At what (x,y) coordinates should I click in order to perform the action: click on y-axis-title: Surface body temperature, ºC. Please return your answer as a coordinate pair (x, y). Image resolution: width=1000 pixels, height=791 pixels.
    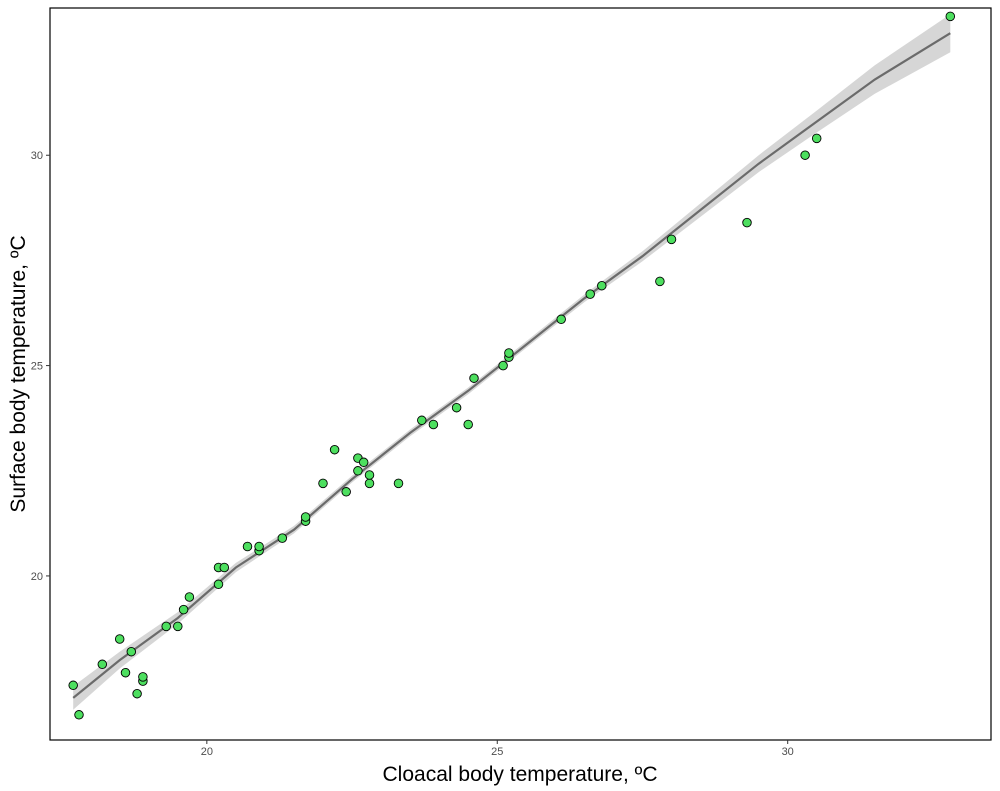
    Looking at the image, I should click on (18, 373).